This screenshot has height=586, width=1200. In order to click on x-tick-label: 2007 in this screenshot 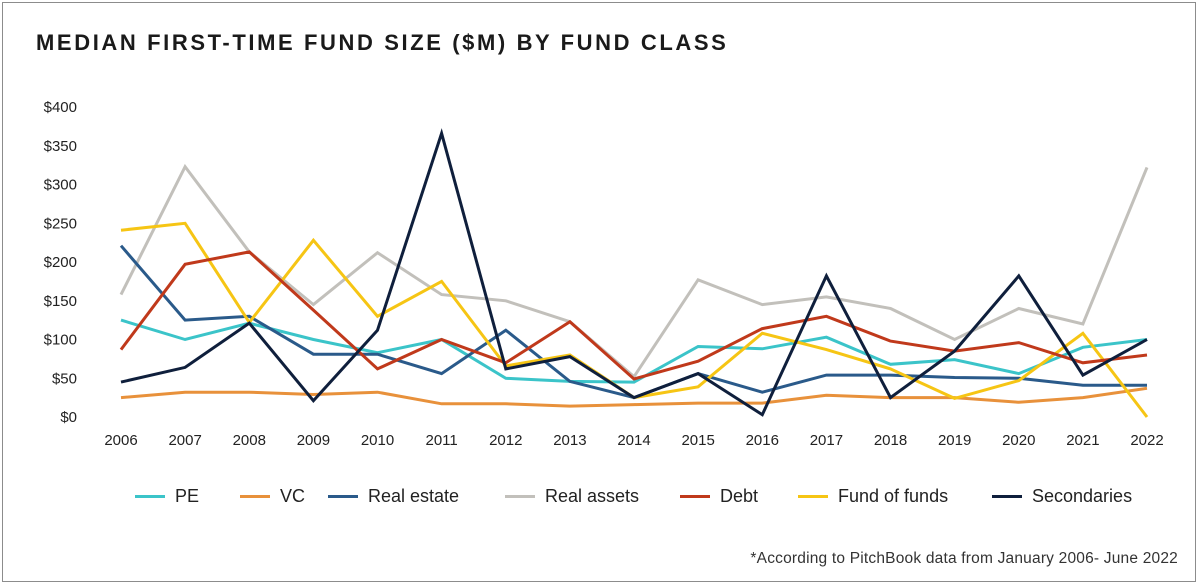, I will do `click(184, 440)`.